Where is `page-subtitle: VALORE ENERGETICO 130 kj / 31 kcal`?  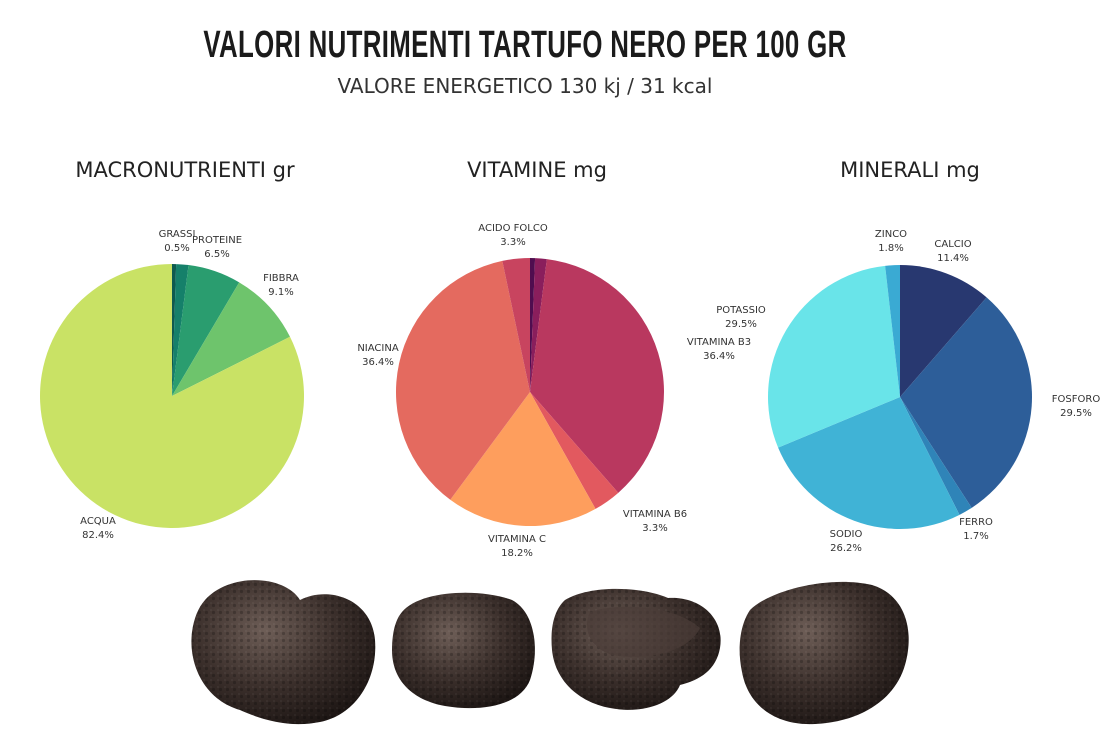
page-subtitle: VALORE ENERGETICO 130 kj / 31 kcal is located at coordinates (525, 86).